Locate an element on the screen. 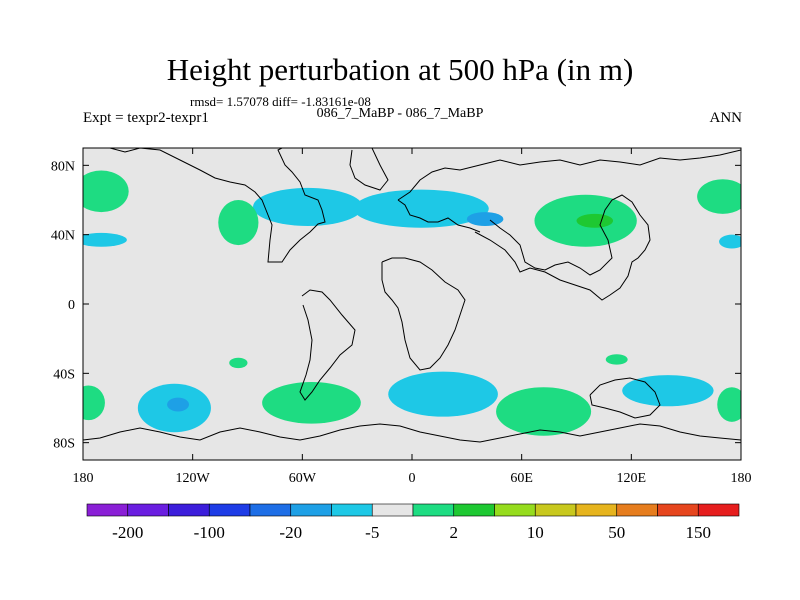 This screenshot has width=800, height=600. season-label: ANN is located at coordinates (726, 118).